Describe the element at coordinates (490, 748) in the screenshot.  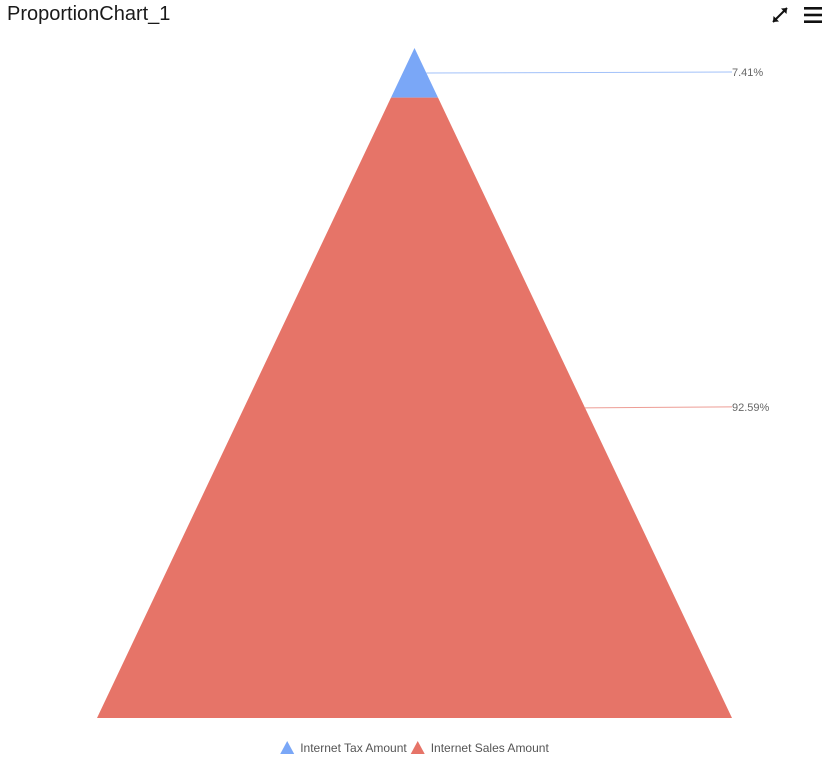
I see `legend-label: Internet Sales Amount` at that location.